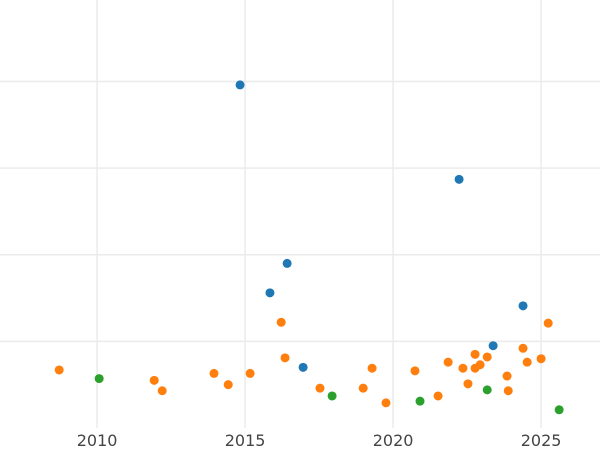 The image size is (600, 450). What do you see at coordinates (245, 440) in the screenshot?
I see `x-tick-label: 2015` at bounding box center [245, 440].